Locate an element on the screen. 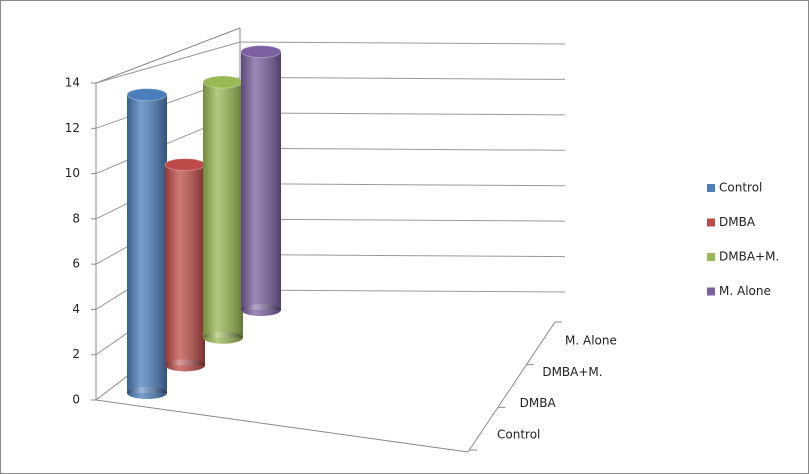 Image resolution: width=809 pixels, height=474 pixels. legend-label: DMBA+M. is located at coordinates (749, 257).